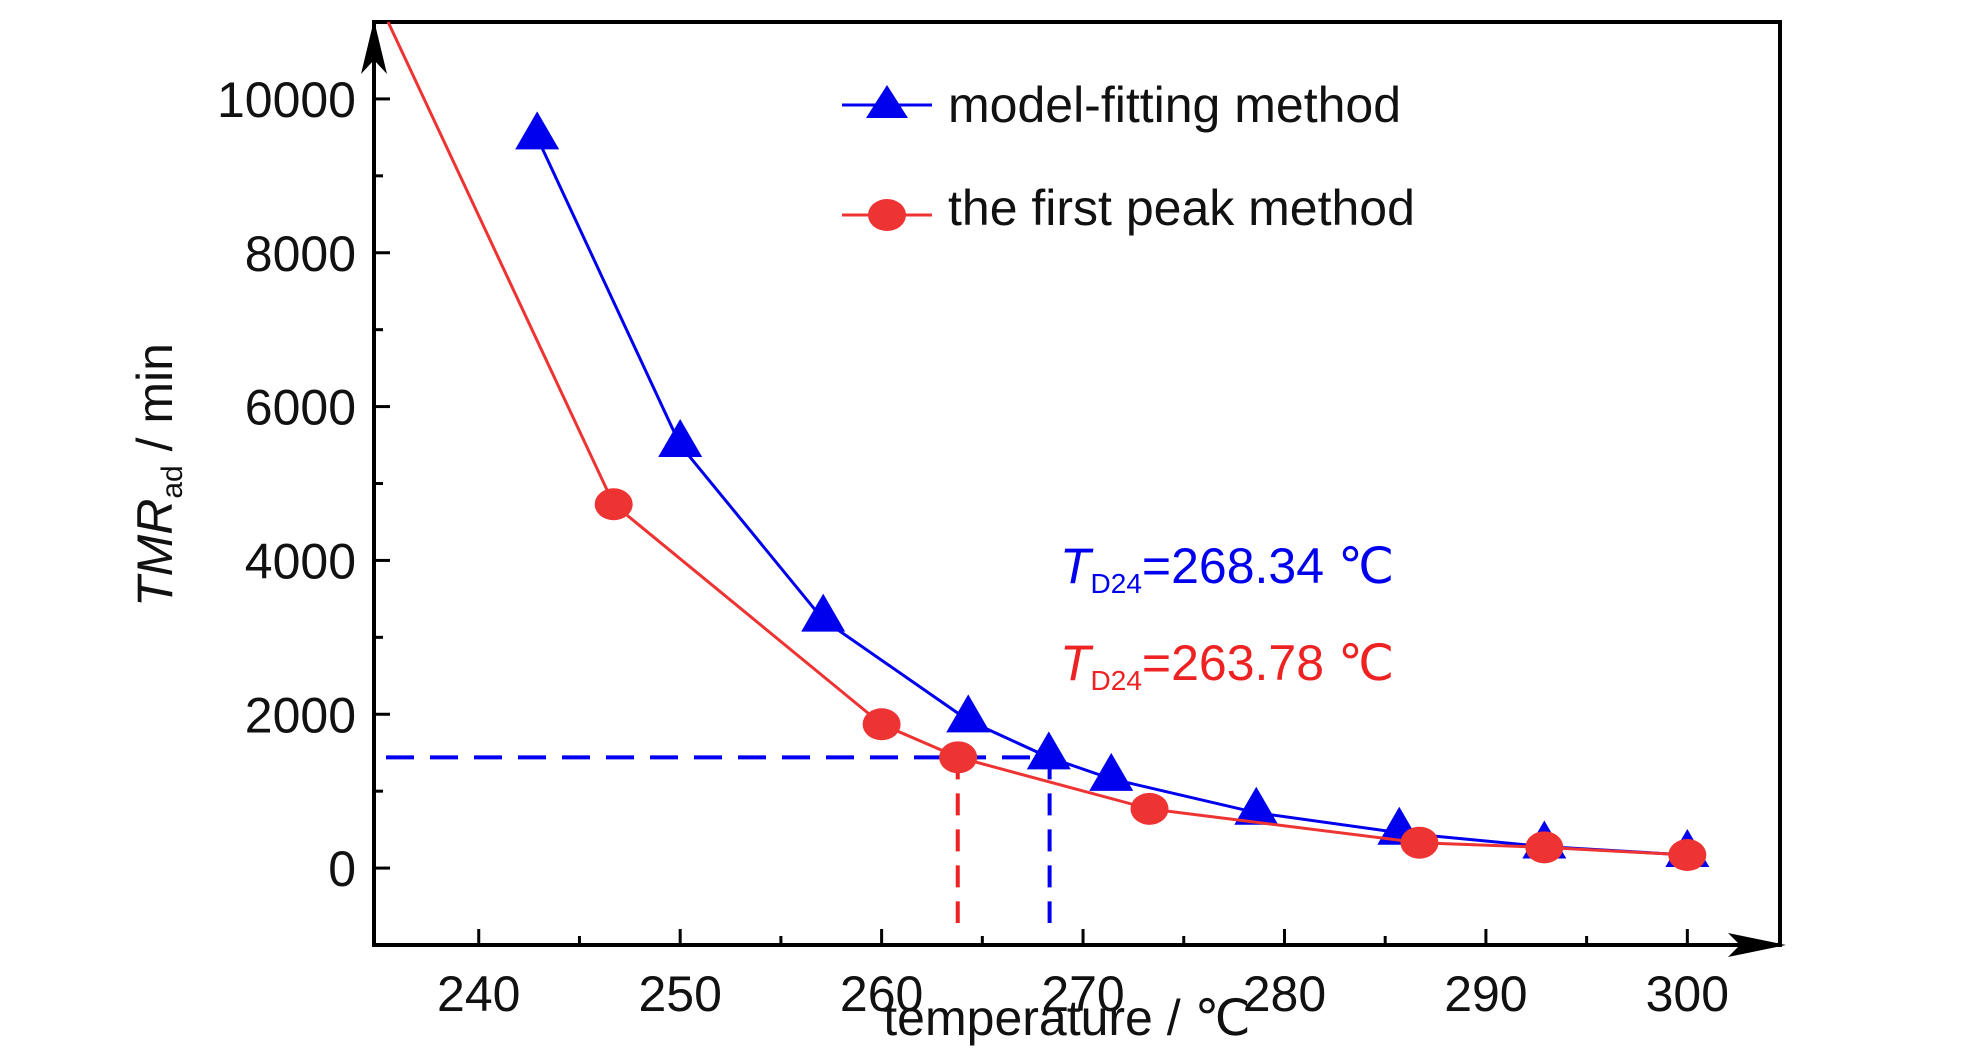 The height and width of the screenshot is (1063, 1984). What do you see at coordinates (300, 254) in the screenshot?
I see `y-tick-label: 8000` at bounding box center [300, 254].